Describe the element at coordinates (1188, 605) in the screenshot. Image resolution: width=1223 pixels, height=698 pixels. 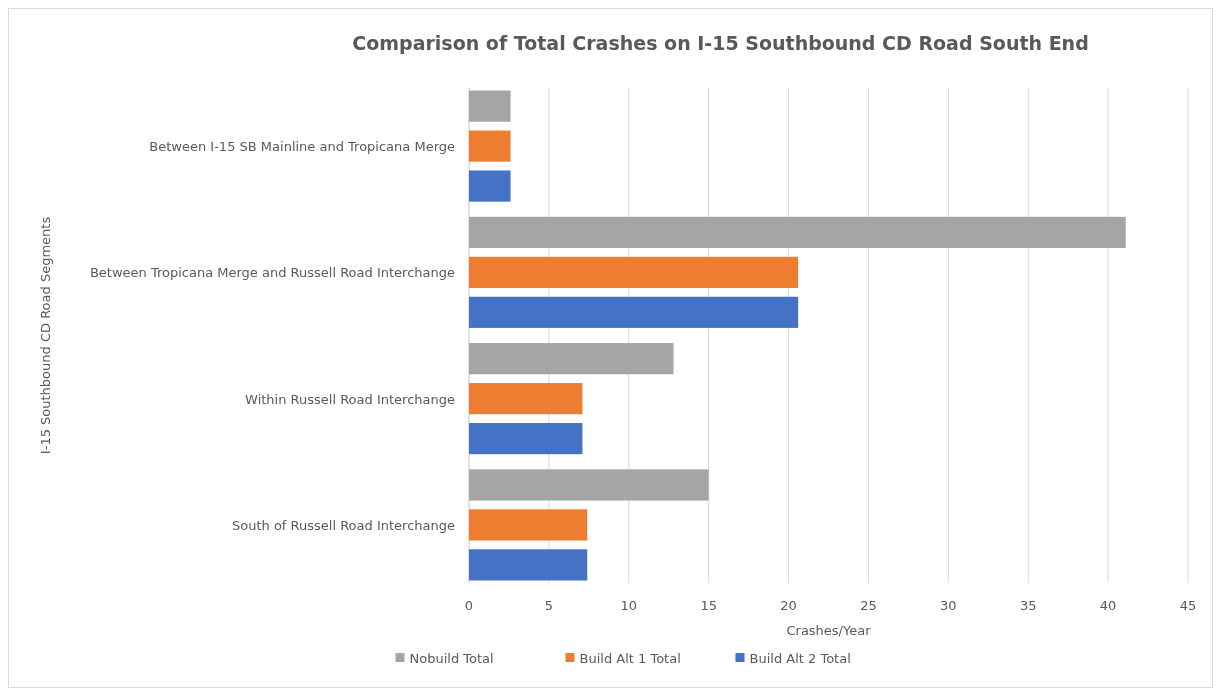
I see `x-tick-label: 45` at that location.